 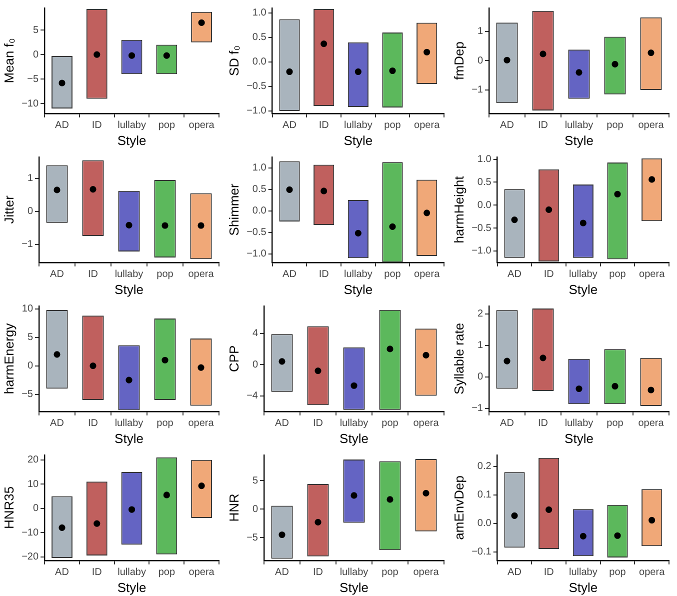 I want to click on y-tick-label: 0.2, so click(x=484, y=466).